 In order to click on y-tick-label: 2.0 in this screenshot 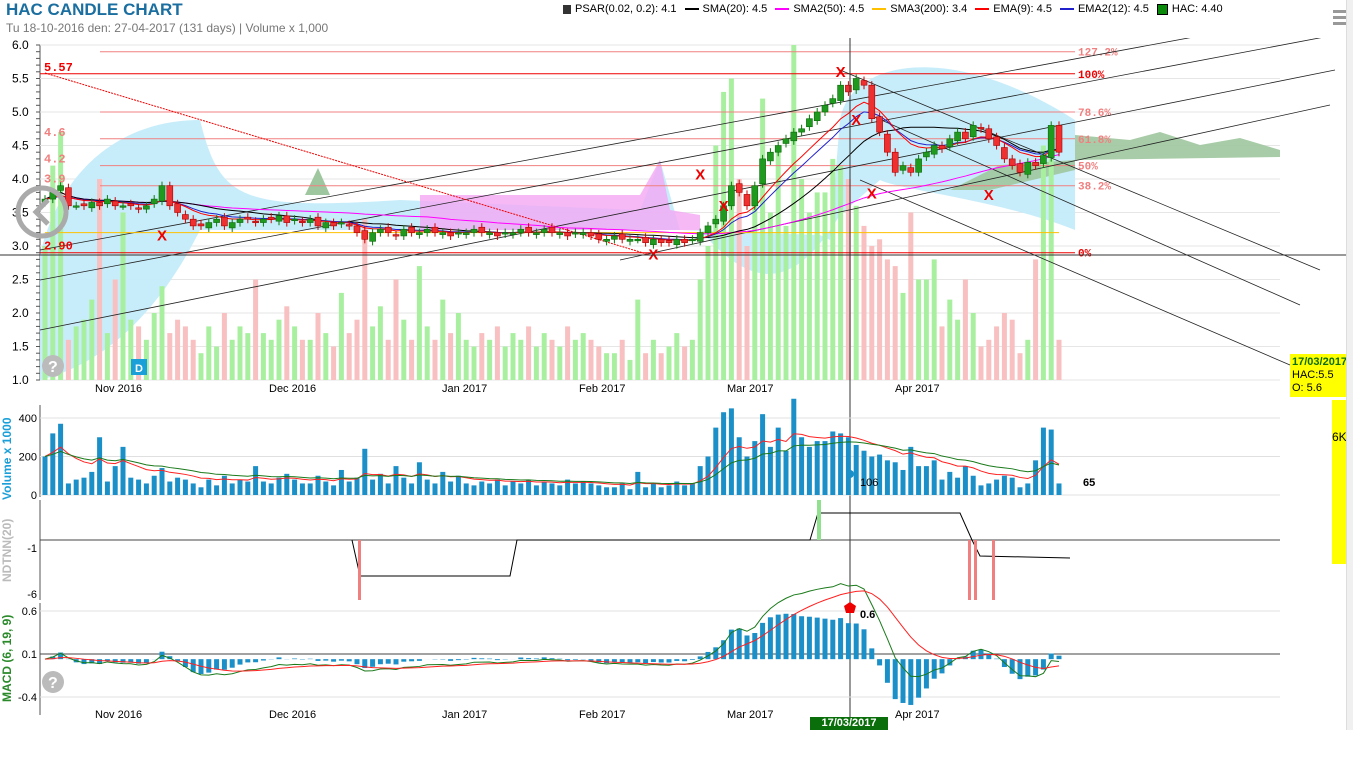, I will do `click(20, 313)`.